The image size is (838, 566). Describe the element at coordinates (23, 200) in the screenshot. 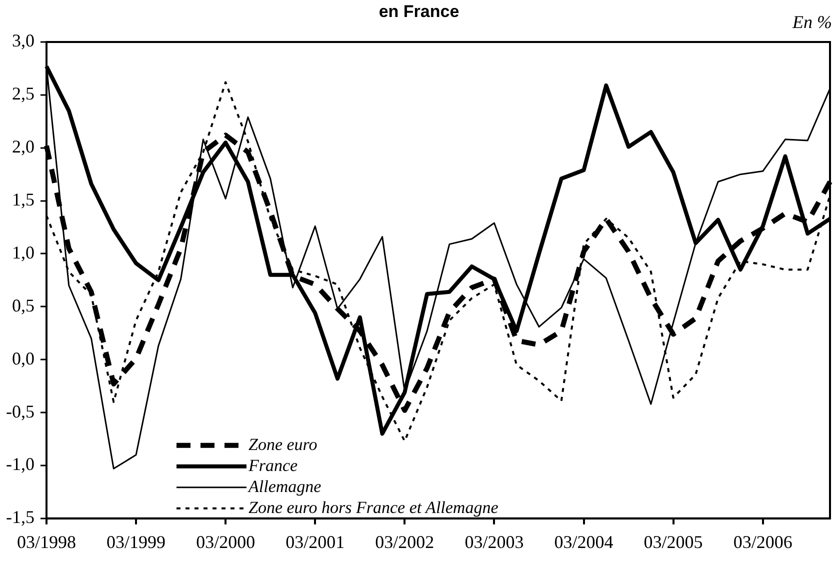

I see `y-tick-label: 1,5` at that location.